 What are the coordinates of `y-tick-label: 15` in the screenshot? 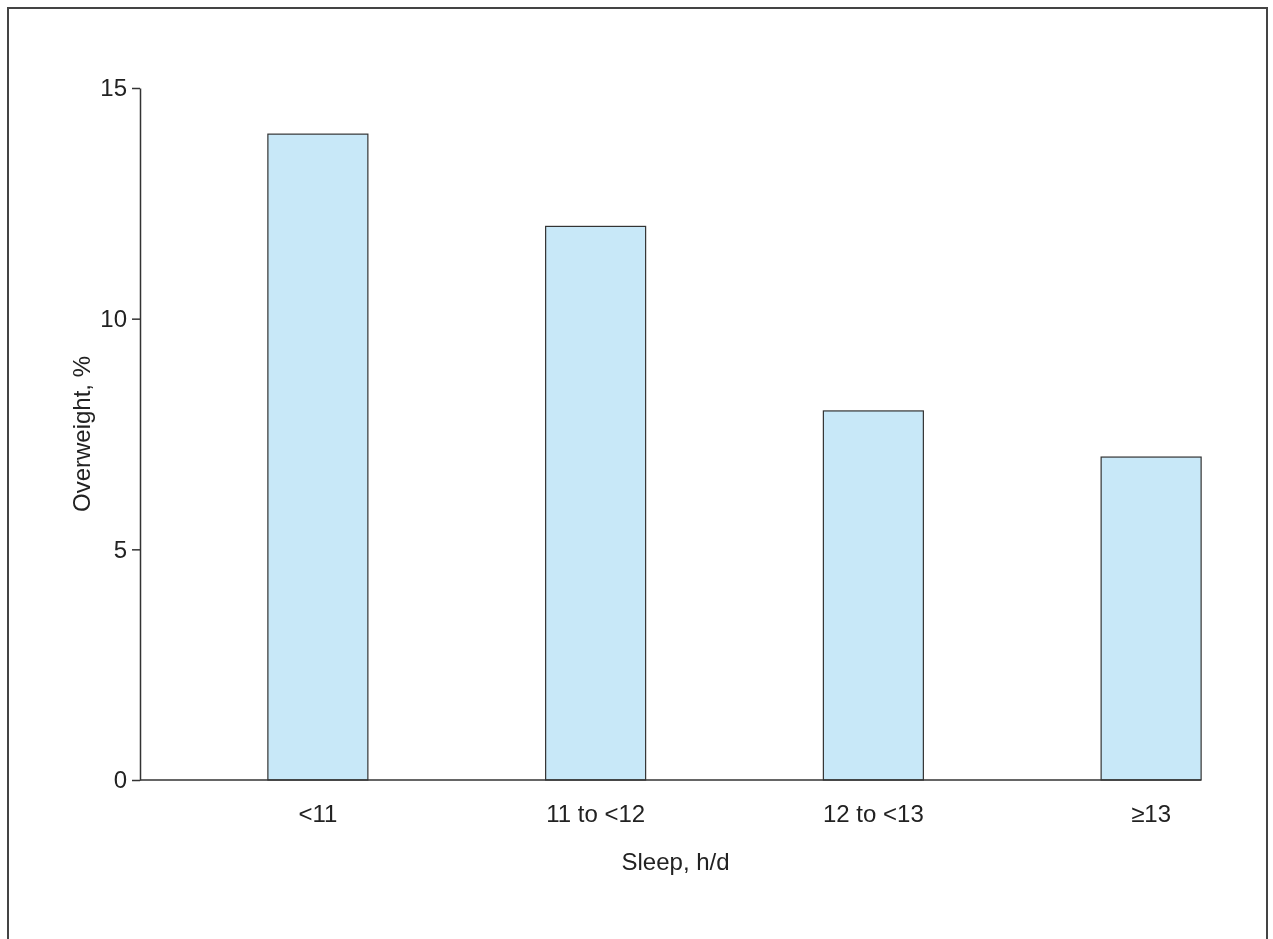 It's located at (113, 88).